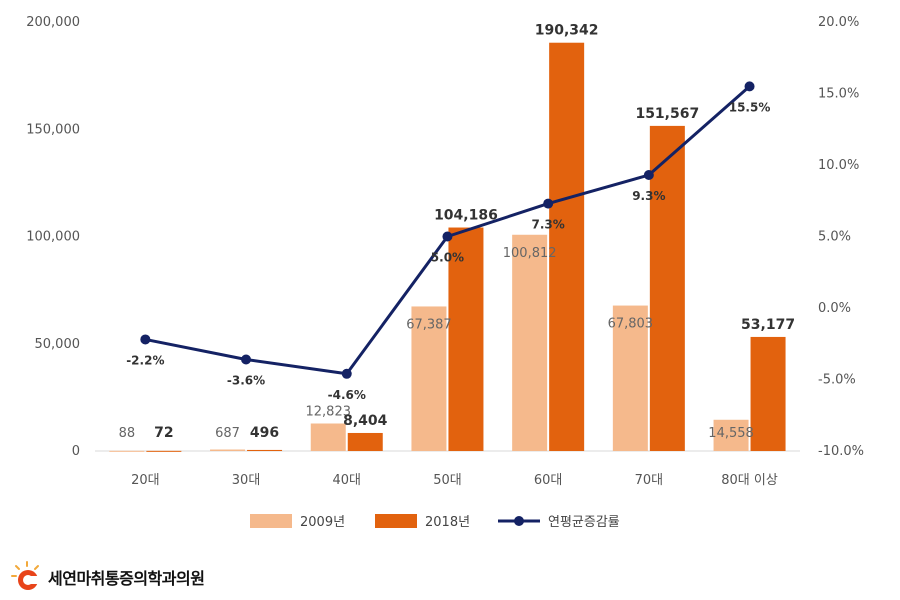 The height and width of the screenshot is (600, 900). What do you see at coordinates (567, 31) in the screenshot?
I see `bar-2018-value-label: 190,342` at bounding box center [567, 31].